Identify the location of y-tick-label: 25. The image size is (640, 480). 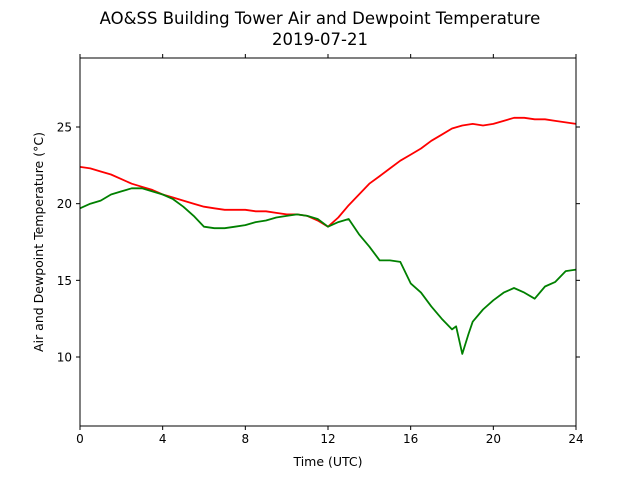
(64, 128).